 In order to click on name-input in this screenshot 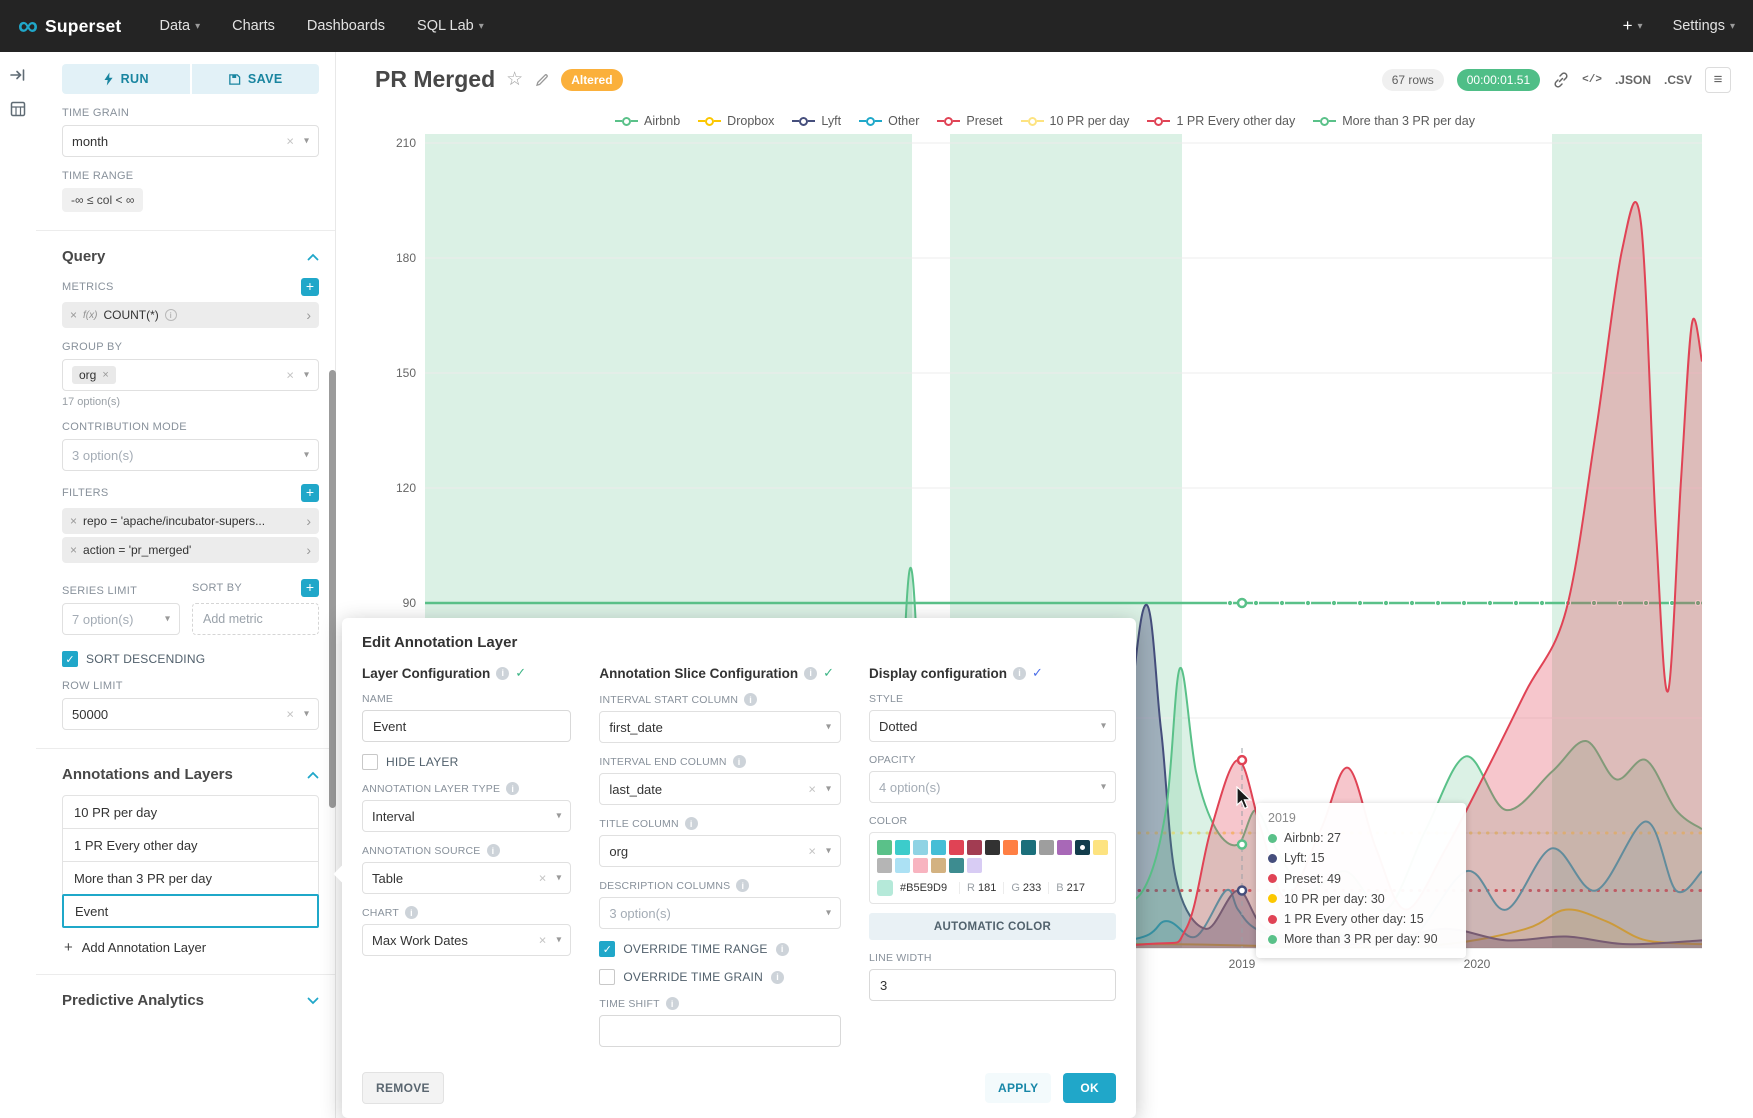, I will do `click(467, 726)`.